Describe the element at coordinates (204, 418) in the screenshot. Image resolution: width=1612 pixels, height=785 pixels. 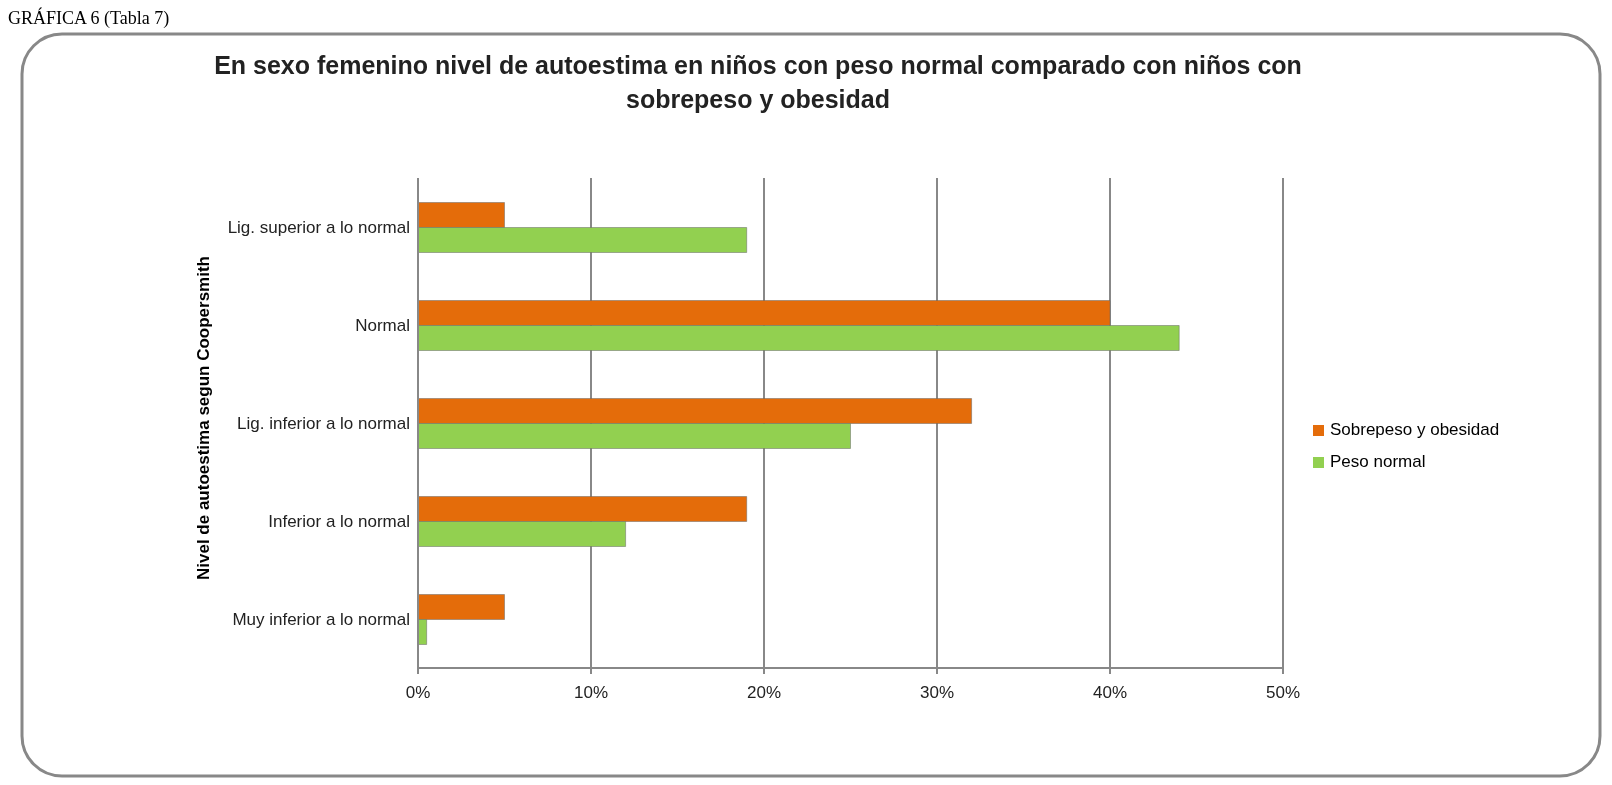
I see `y-axis-title: Nivel de autoestima segun Coopersmith` at that location.